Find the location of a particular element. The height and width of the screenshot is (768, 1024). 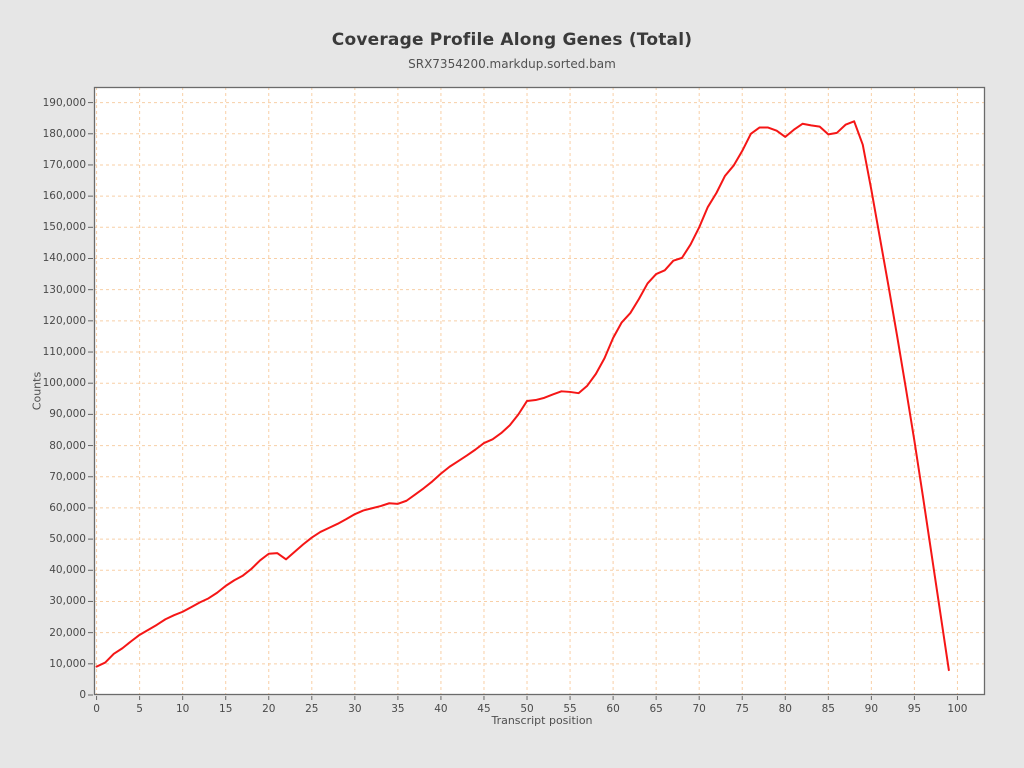

x-tick-label: 40 is located at coordinates (441, 709).